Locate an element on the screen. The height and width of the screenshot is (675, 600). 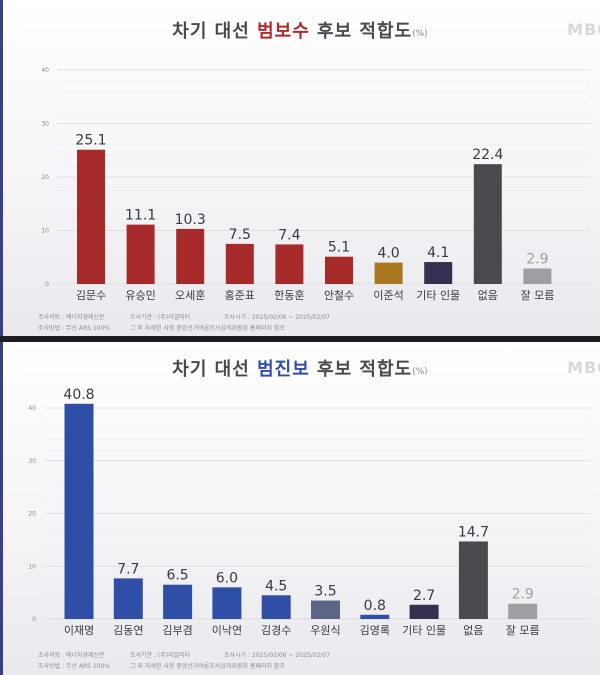
category-label: 김문수 is located at coordinates (91, 295).